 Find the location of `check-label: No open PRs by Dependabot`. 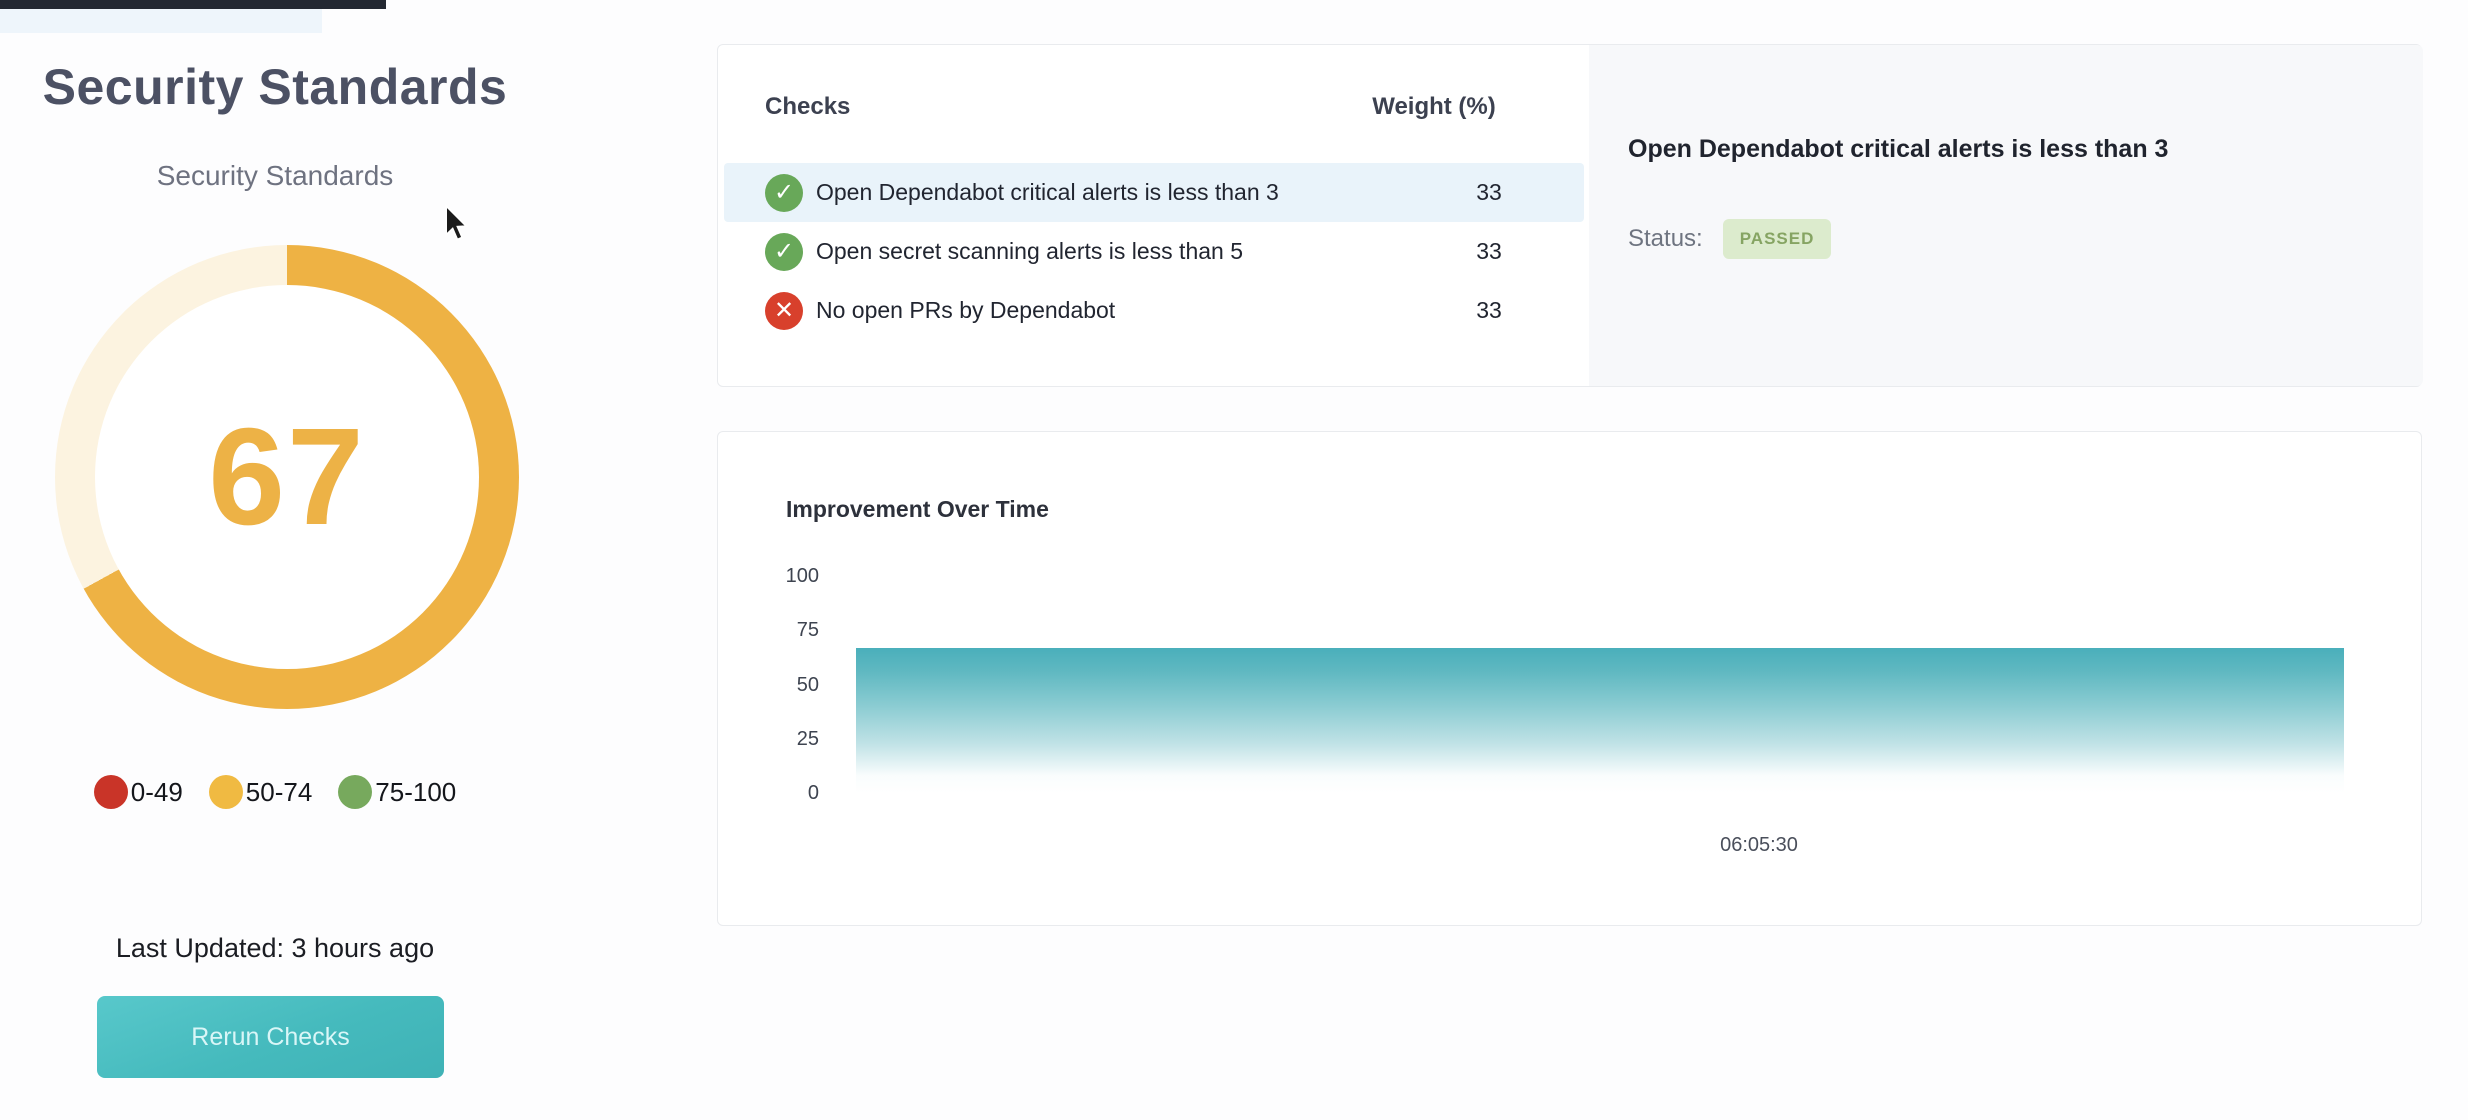

check-label: No open PRs by Dependabot is located at coordinates (966, 310).